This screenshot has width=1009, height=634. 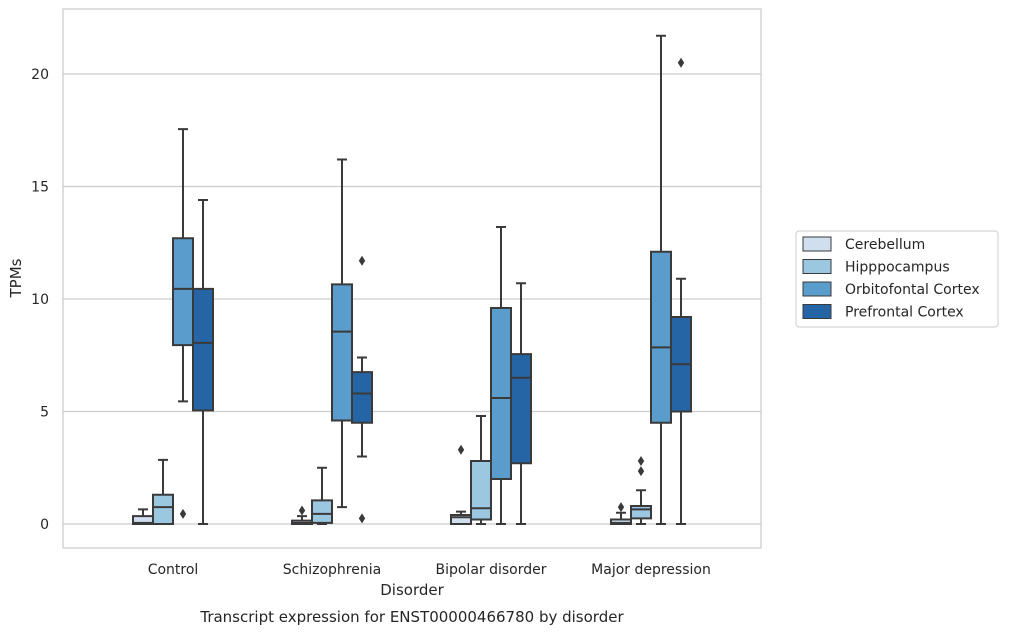 I want to click on legend-frame, so click(x=897, y=279).